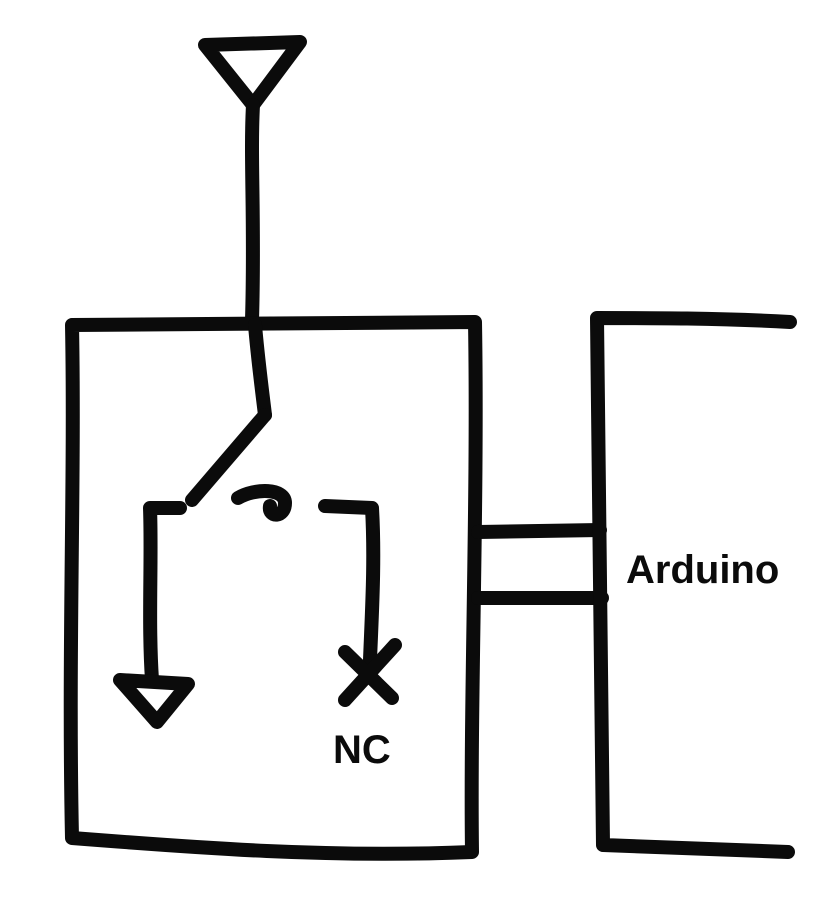 The width and height of the screenshot is (830, 910). What do you see at coordinates (165, 594) in the screenshot?
I see `ground-wire` at bounding box center [165, 594].